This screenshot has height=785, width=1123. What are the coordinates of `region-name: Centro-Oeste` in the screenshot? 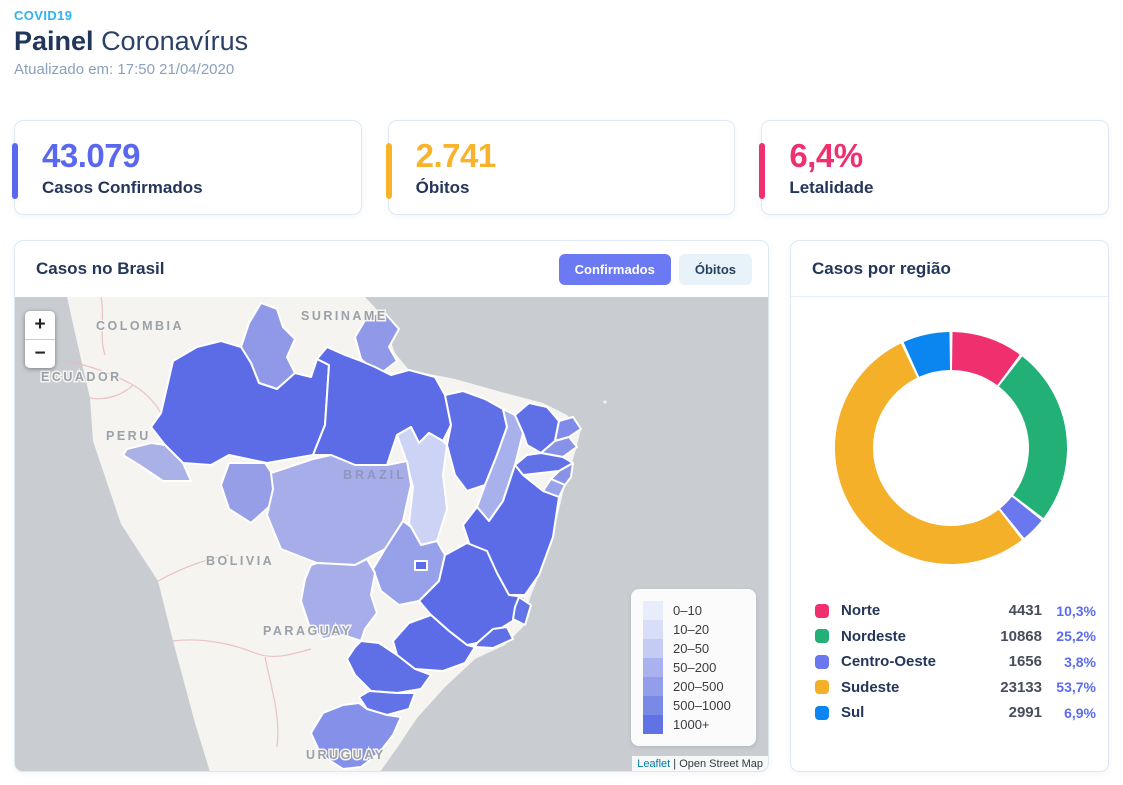 It's located at (889, 662).